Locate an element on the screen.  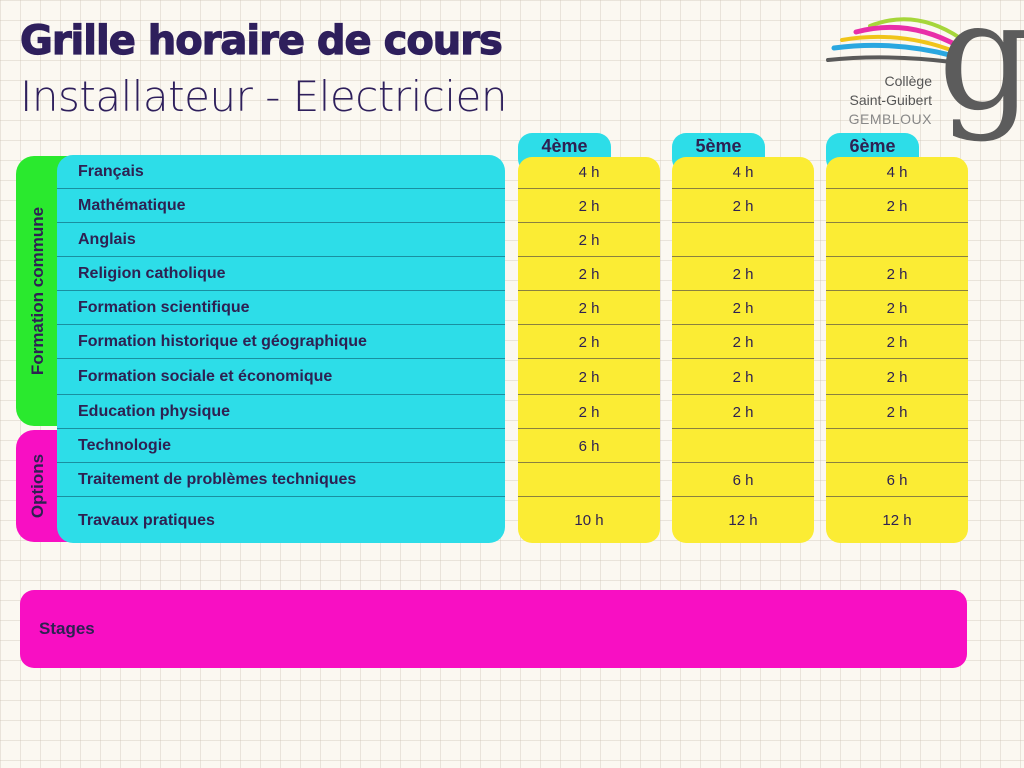
college-logo: g Collège Saint-Guibert GEMBLOUX is located at coordinates (922, 77).